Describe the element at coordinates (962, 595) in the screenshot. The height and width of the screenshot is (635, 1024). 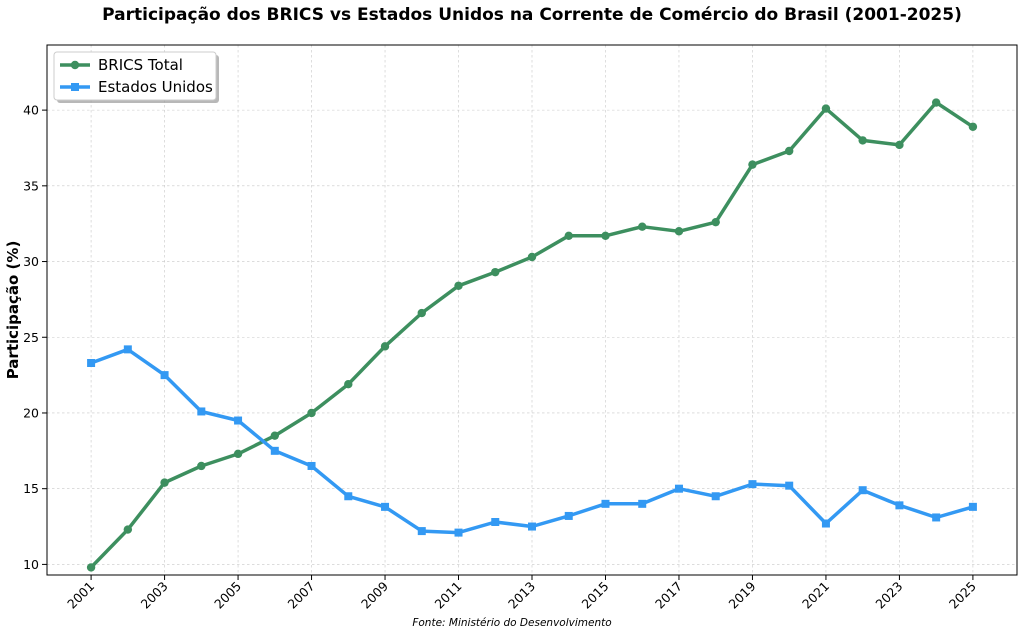
I see `x-tick-label: 2025` at that location.